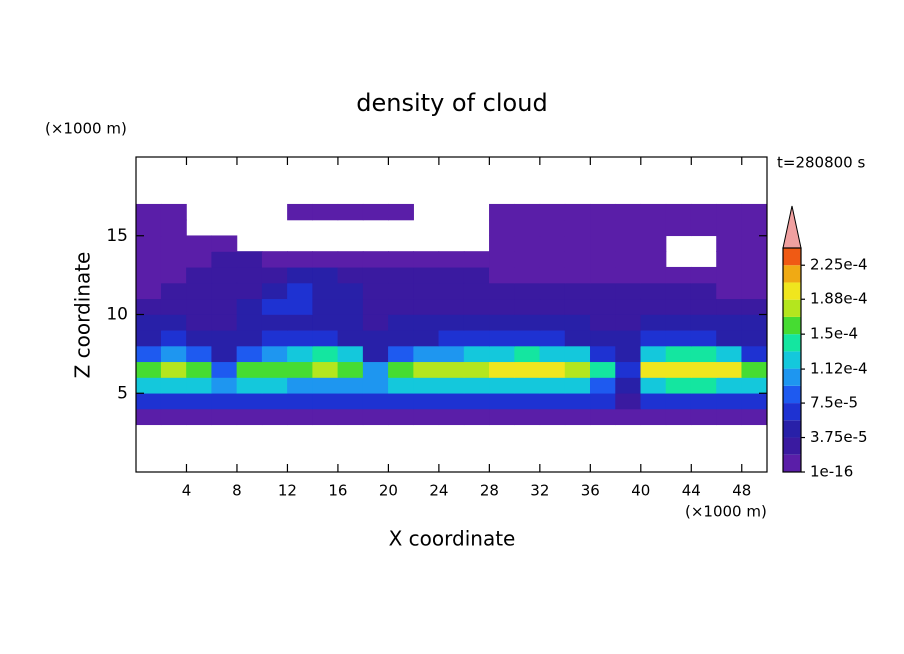 Image resolution: width=904 pixels, height=654 pixels. I want to click on x-tick-label: 32, so click(539, 491).